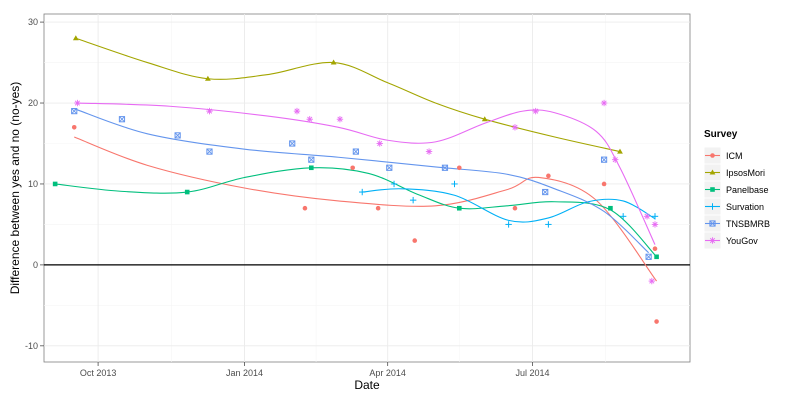 The height and width of the screenshot is (400, 800). Describe the element at coordinates (745, 207) in the screenshot. I see `legend-label-survation: Survation` at that location.